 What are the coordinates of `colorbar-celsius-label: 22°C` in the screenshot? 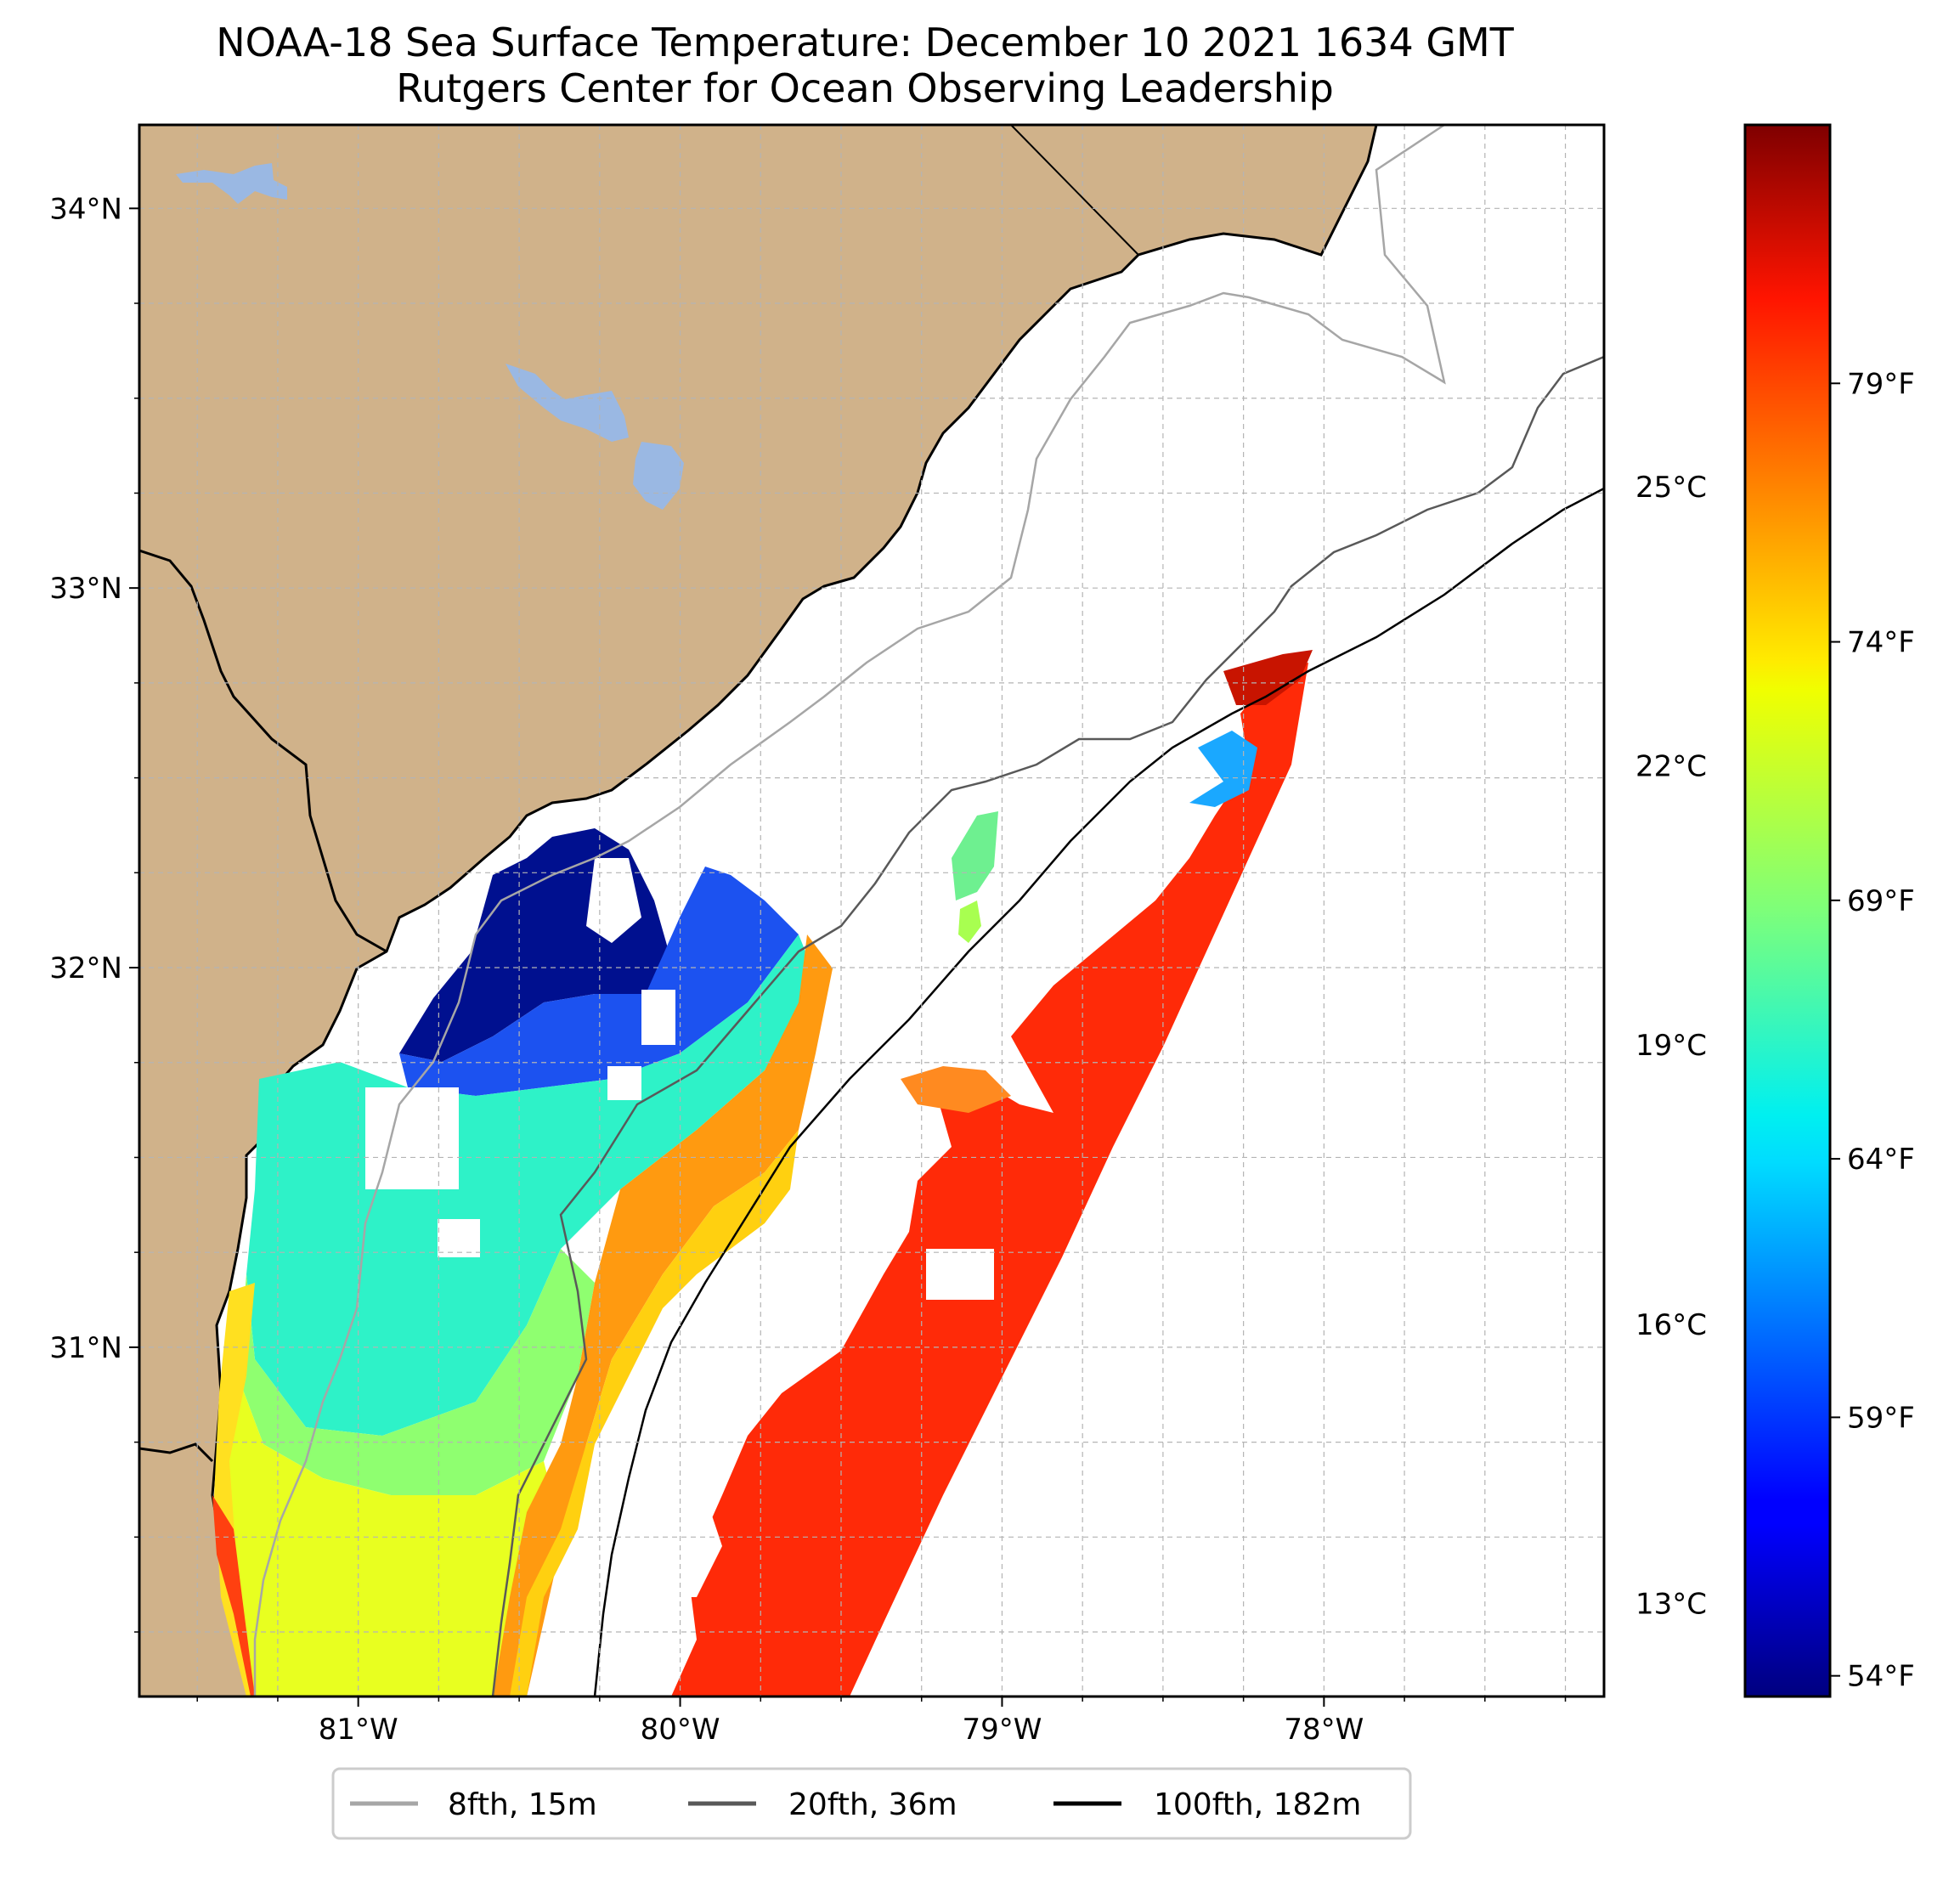 It's located at (1671, 767).